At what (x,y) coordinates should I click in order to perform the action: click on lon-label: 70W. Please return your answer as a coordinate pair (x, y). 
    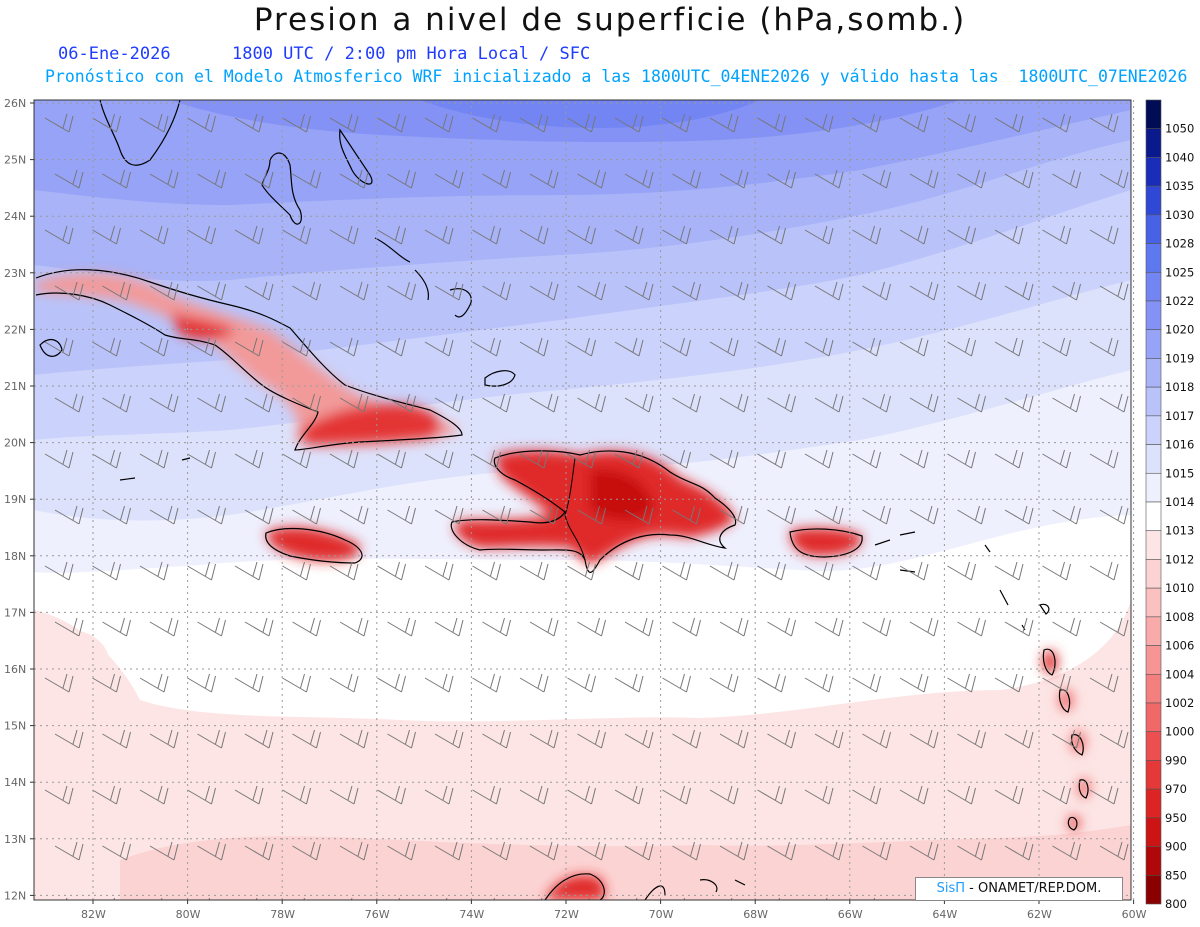
    Looking at the image, I should click on (661, 914).